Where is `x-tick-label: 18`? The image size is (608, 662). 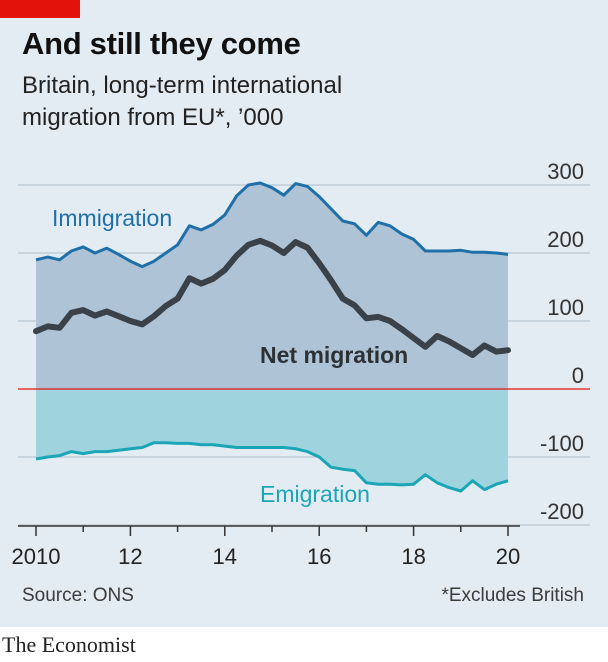
x-tick-label: 18 is located at coordinates (413, 556).